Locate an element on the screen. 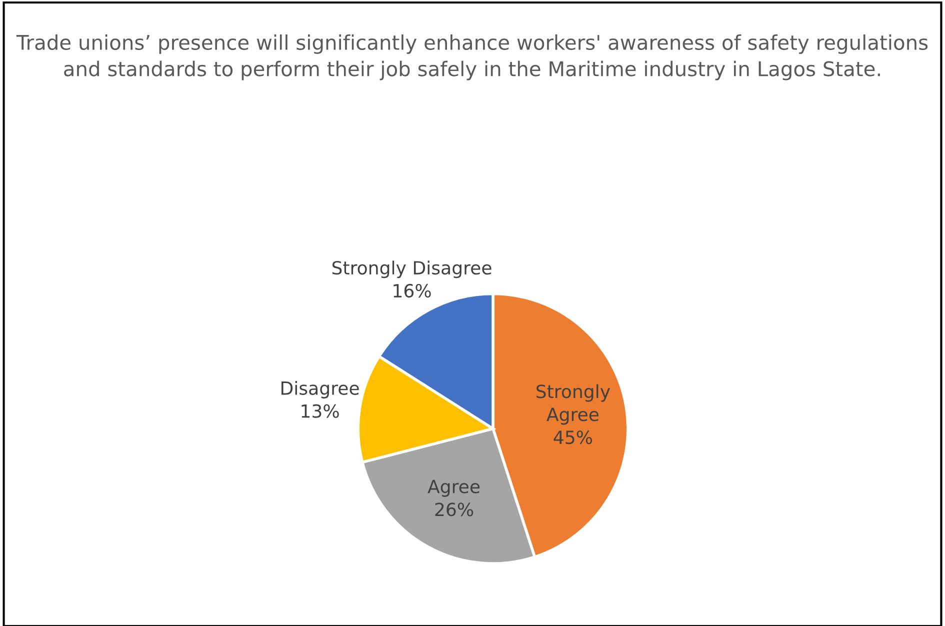 This screenshot has height=626, width=945. data-label: 45% is located at coordinates (573, 437).